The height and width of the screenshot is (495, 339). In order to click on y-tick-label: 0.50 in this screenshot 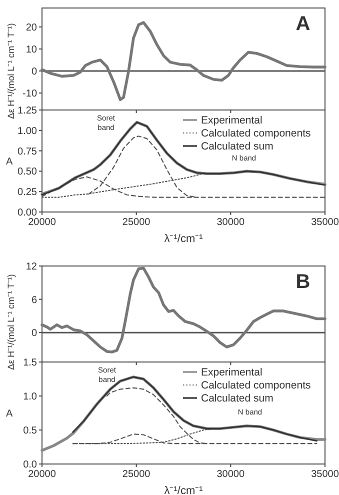, I will do `click(28, 172)`.